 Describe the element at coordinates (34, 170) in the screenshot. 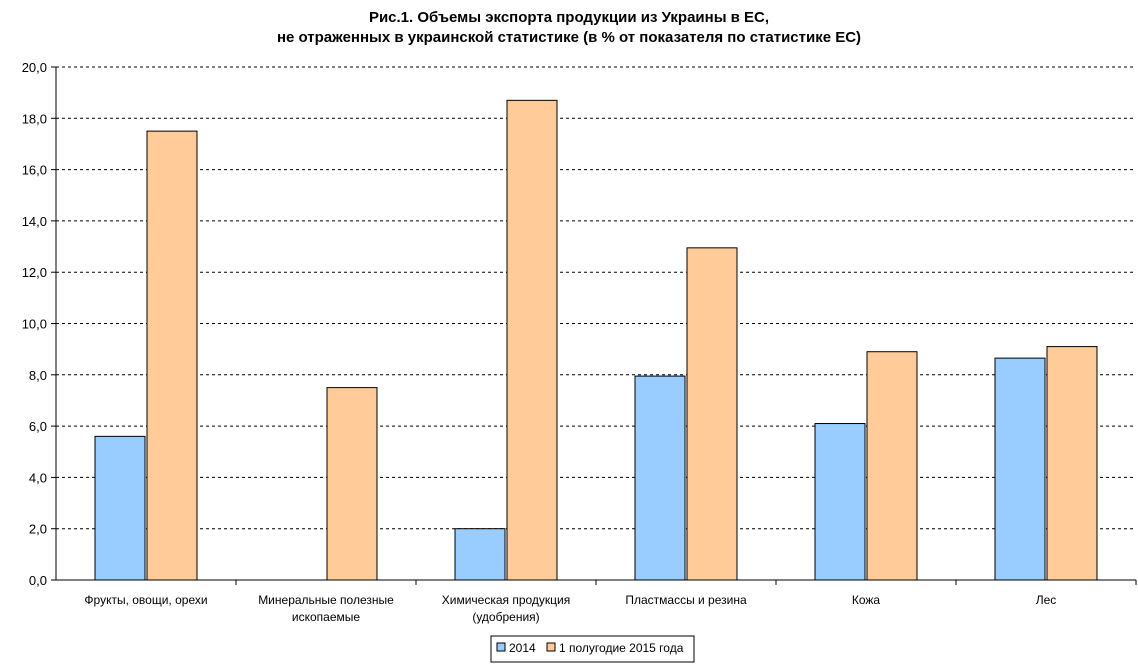

I see `y-tick-label: 16,0` at that location.